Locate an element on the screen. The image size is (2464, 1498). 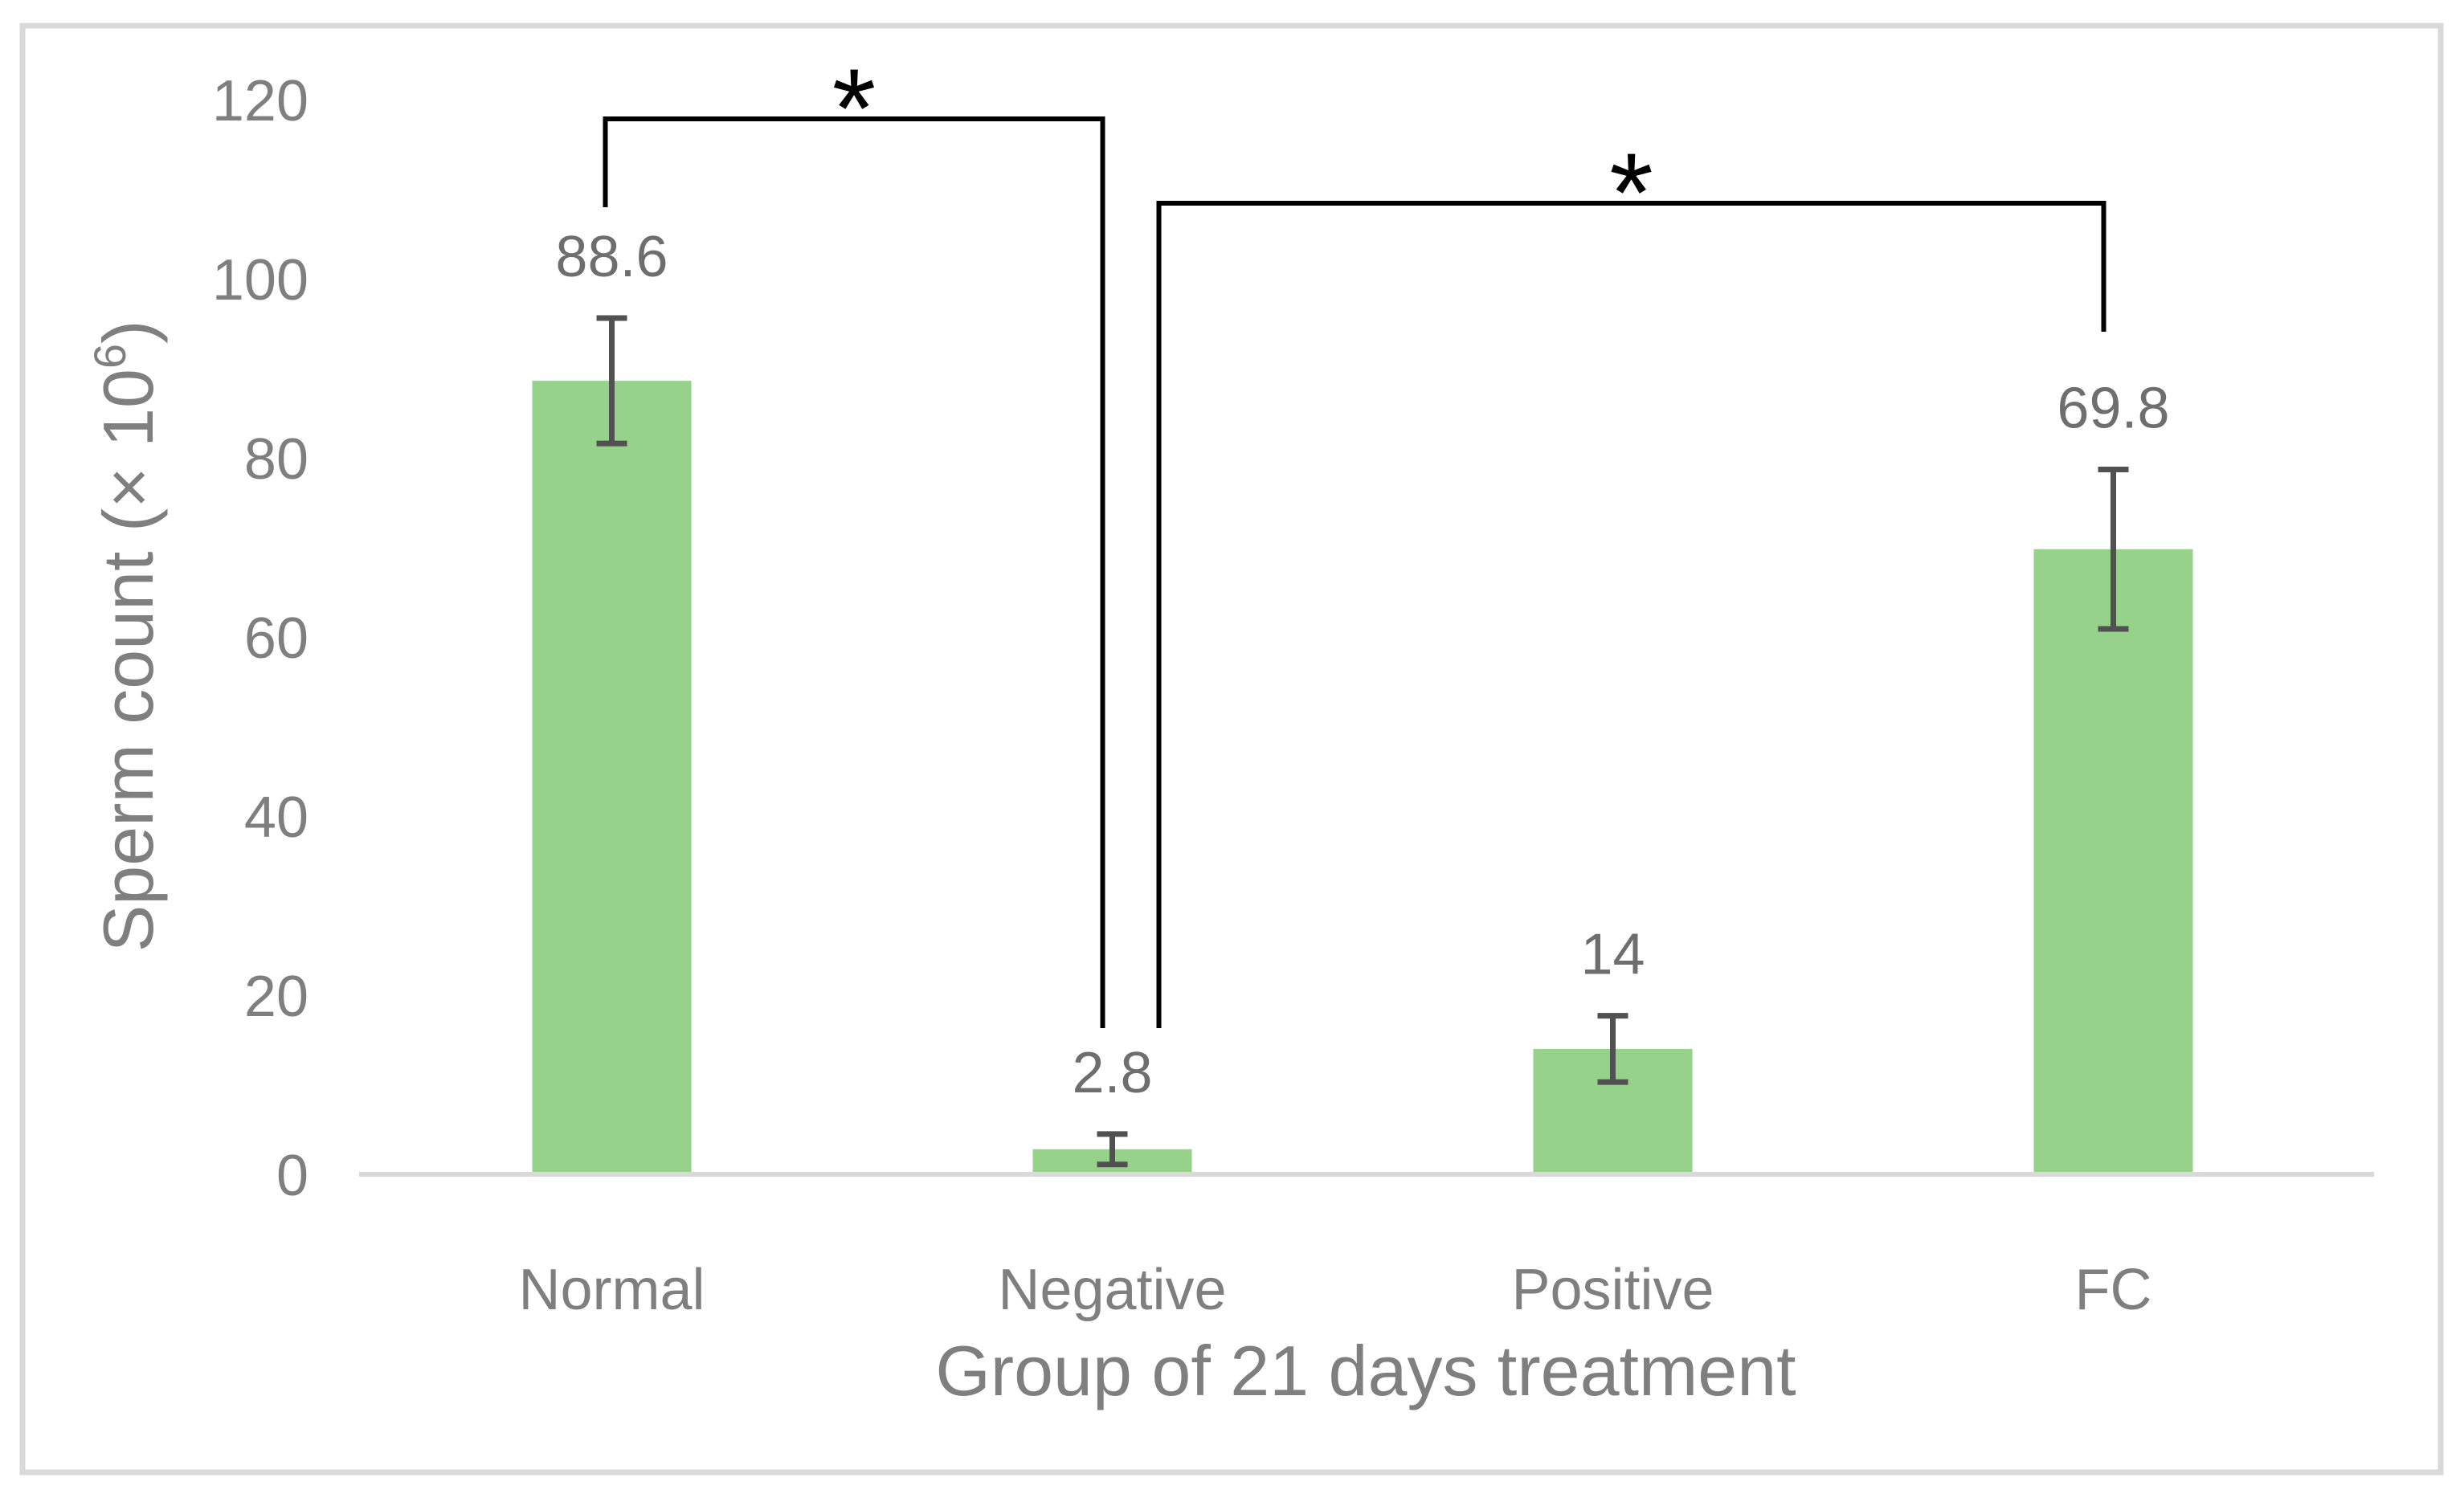
y-tick-label: 60 is located at coordinates (276, 639).